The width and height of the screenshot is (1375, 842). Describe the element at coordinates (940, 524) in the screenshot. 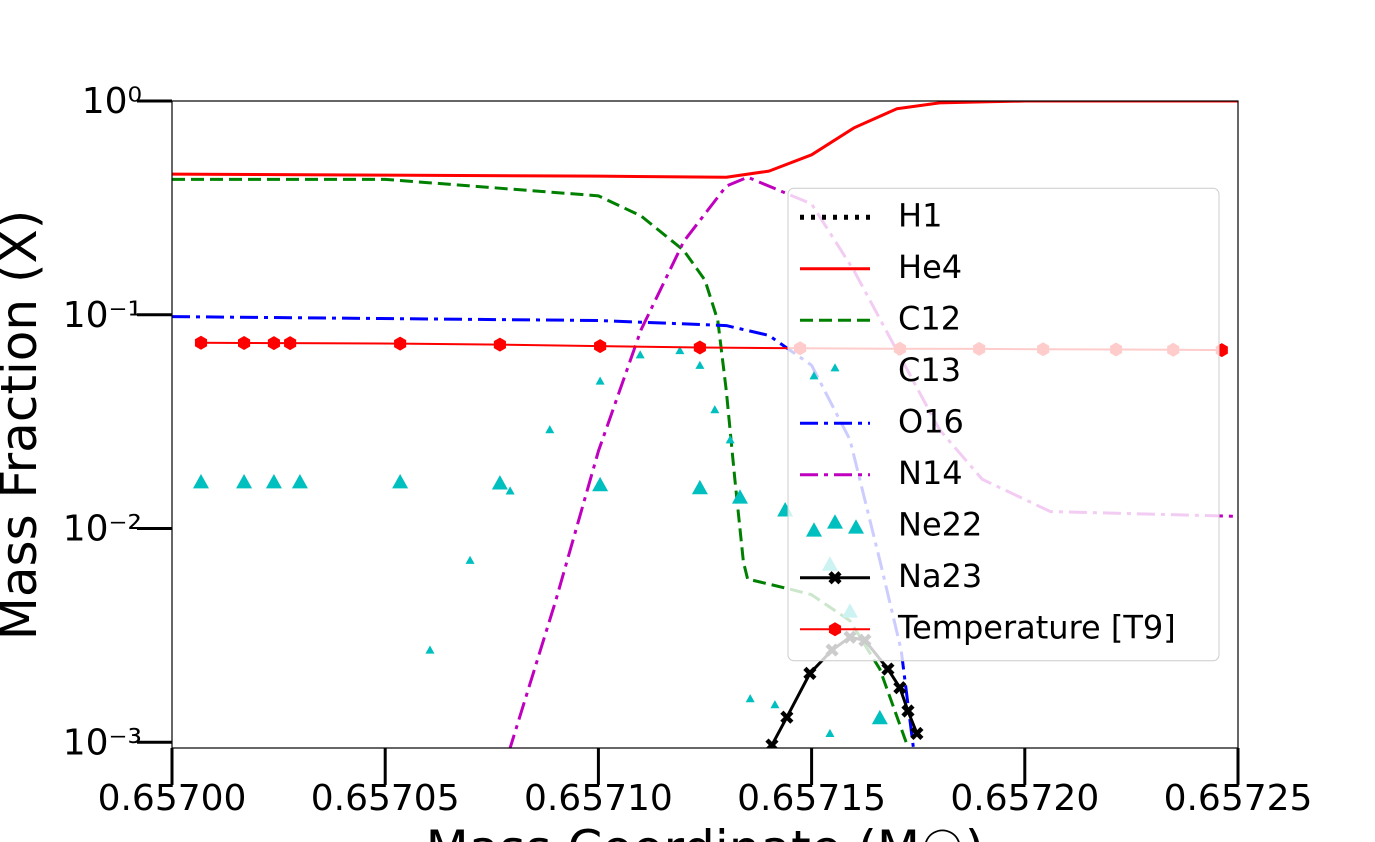

I see `legend-label: Ne22` at that location.